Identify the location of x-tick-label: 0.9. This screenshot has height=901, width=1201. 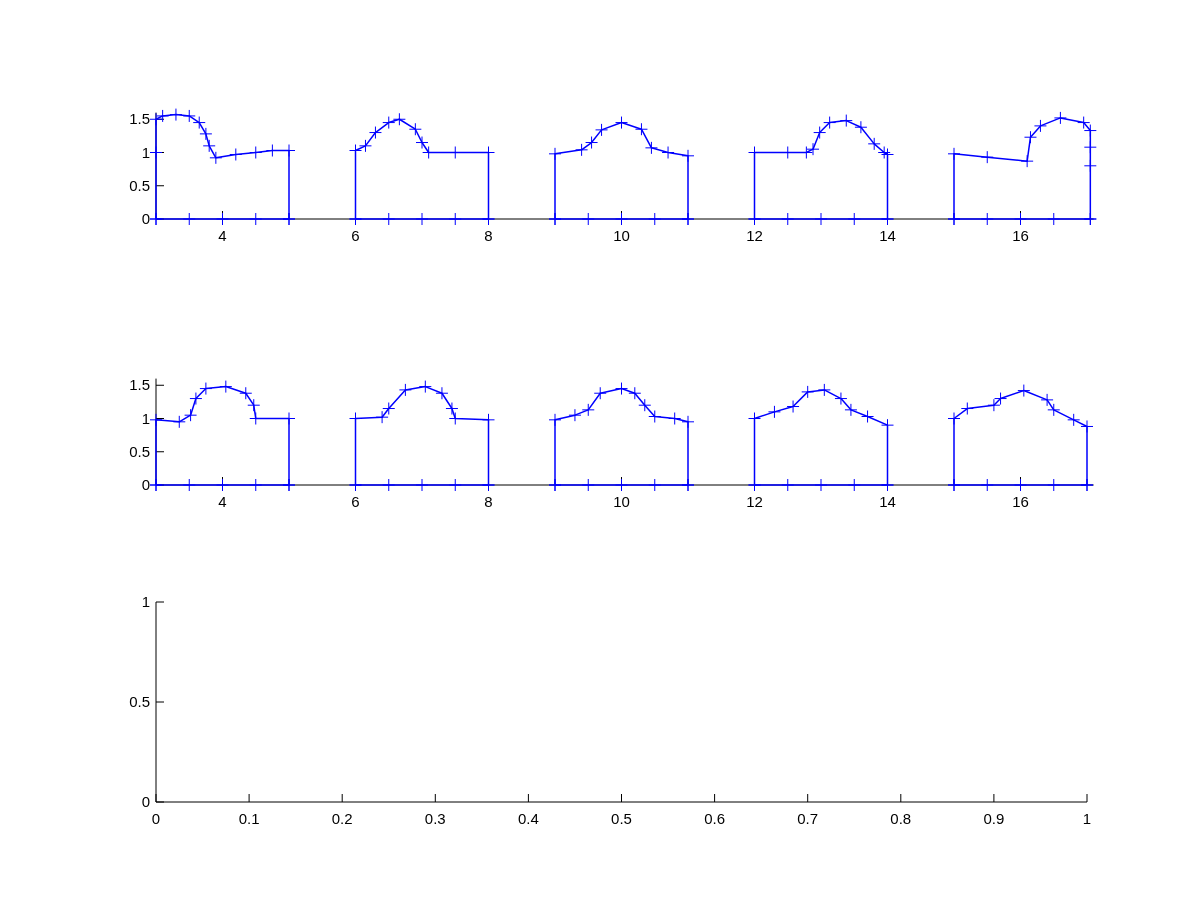
(994, 818).